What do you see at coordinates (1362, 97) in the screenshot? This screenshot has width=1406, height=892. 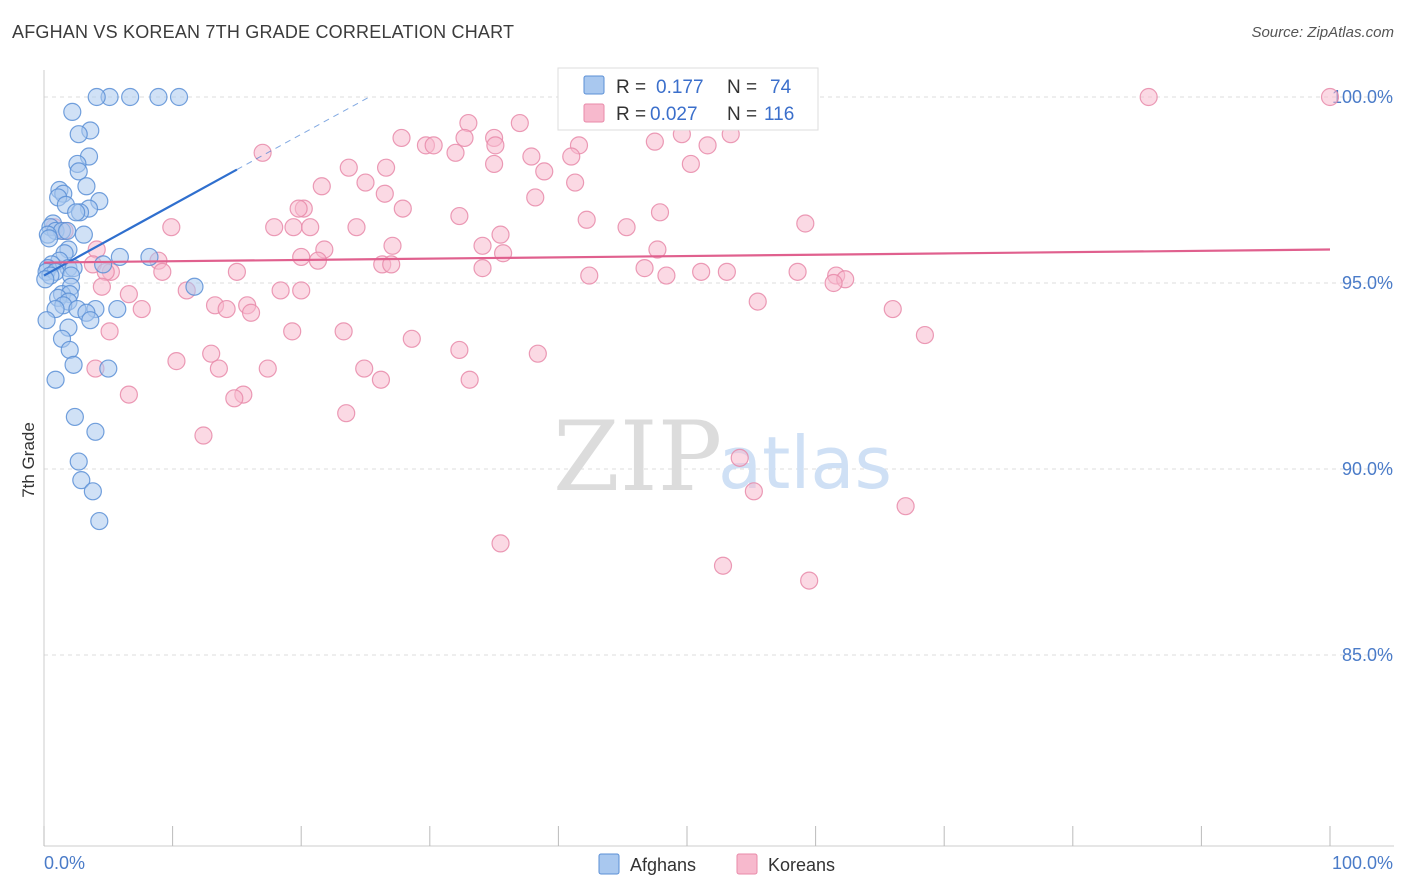 I see `y-tick-label-0: 100.0%` at bounding box center [1362, 97].